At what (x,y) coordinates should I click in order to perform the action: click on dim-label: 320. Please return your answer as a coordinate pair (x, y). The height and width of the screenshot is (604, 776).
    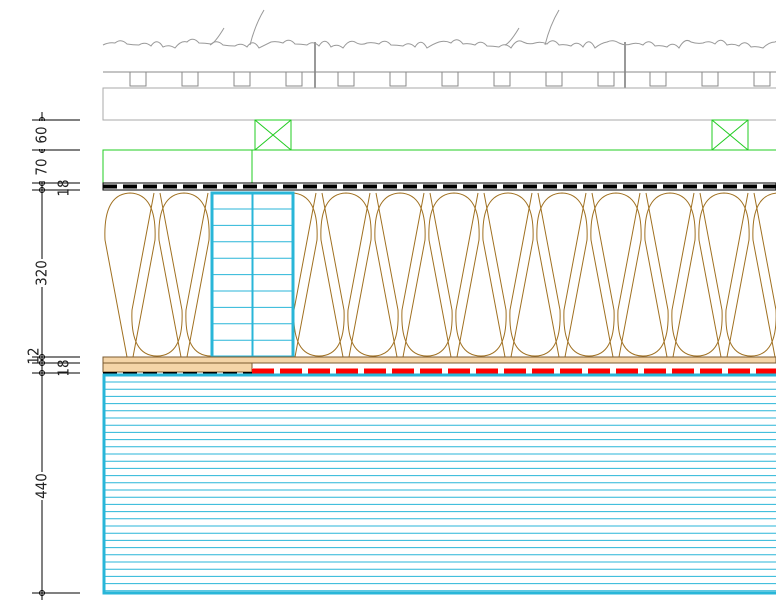
    Looking at the image, I should click on (42, 273).